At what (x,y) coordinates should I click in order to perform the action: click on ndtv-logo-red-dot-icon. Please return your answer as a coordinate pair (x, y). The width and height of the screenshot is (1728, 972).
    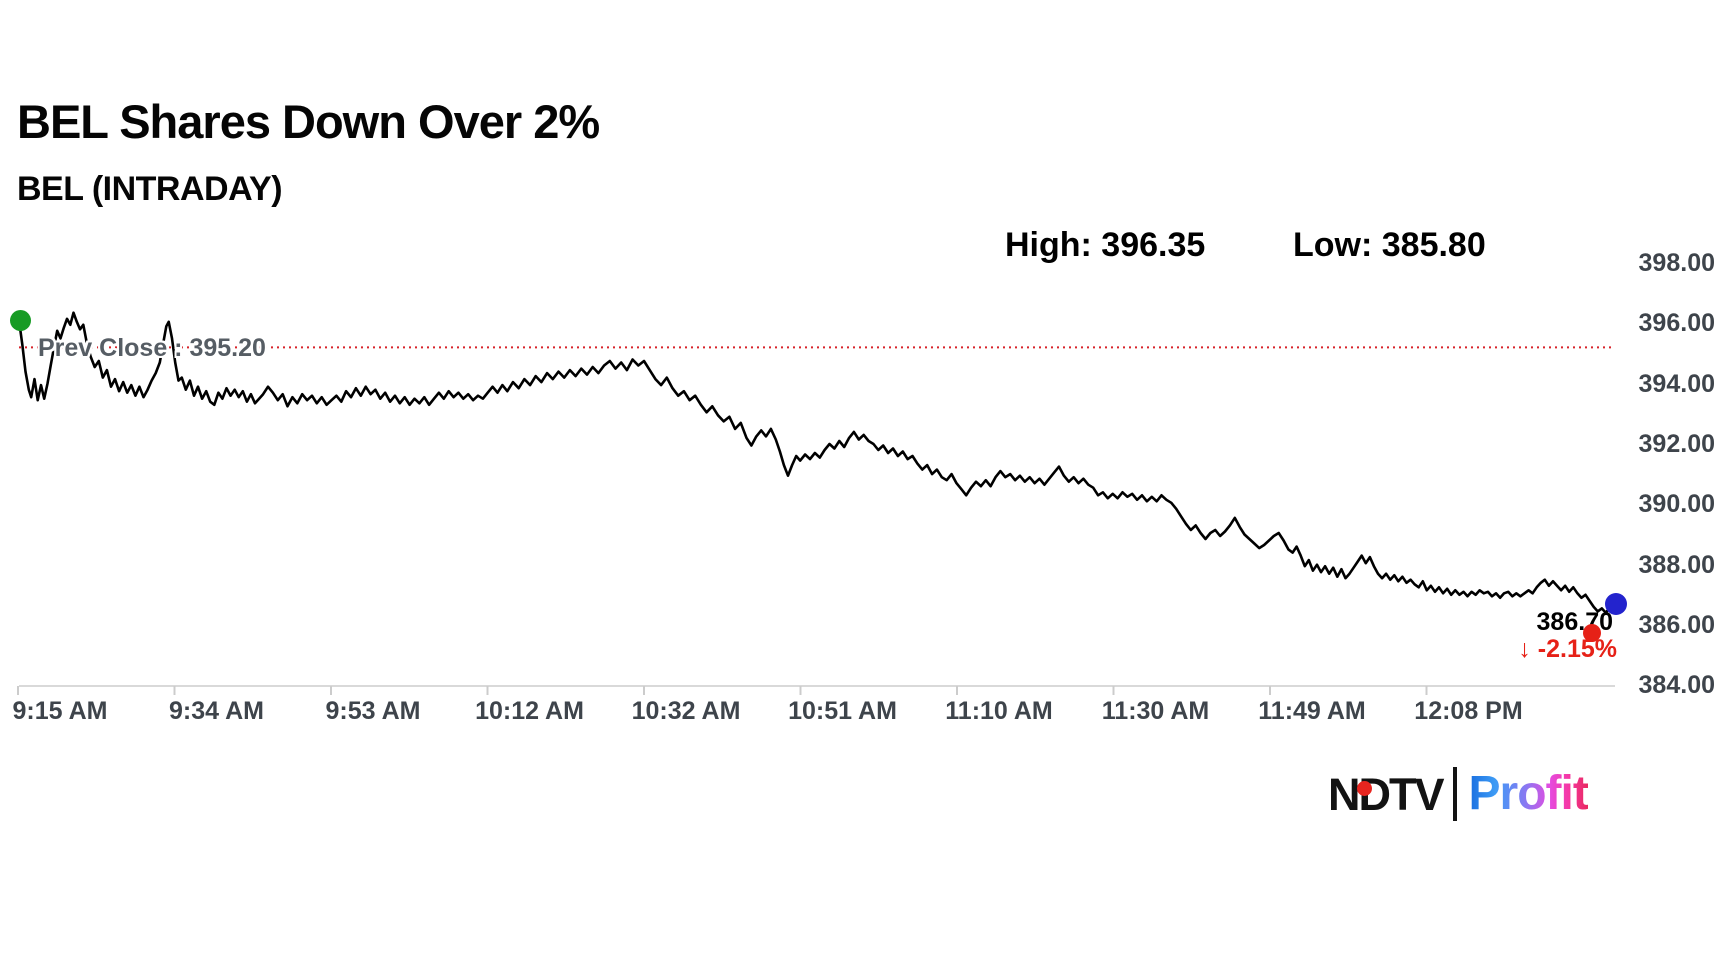
    Looking at the image, I should click on (1364, 788).